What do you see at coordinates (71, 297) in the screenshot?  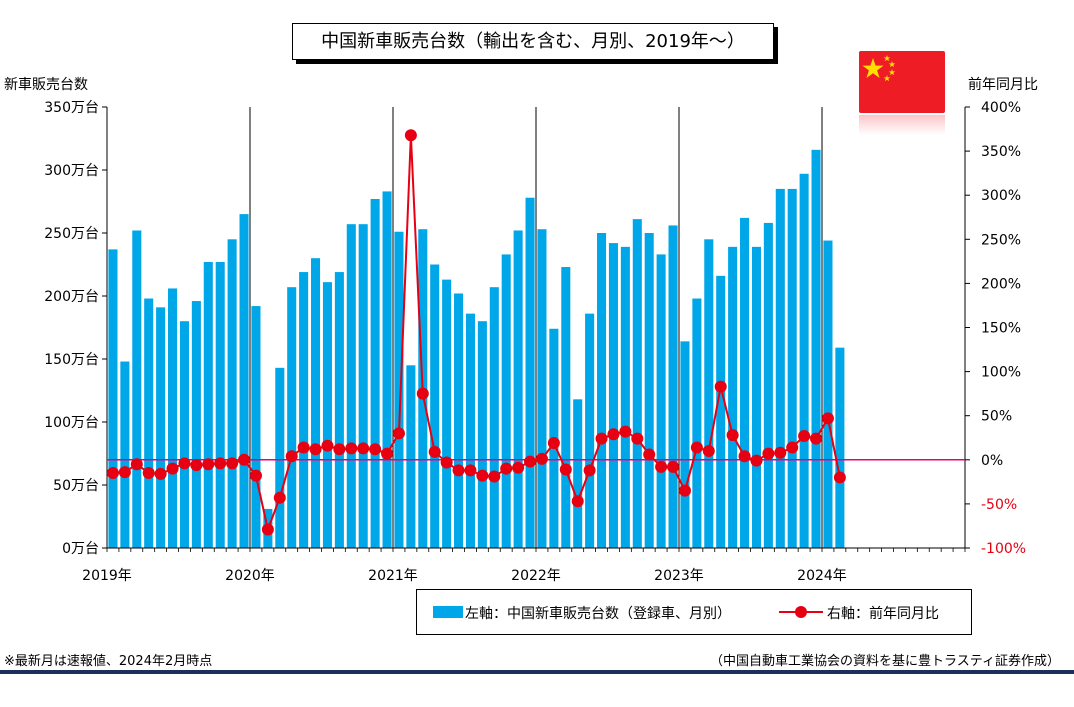 I see `left-tick-label: 200万台` at bounding box center [71, 297].